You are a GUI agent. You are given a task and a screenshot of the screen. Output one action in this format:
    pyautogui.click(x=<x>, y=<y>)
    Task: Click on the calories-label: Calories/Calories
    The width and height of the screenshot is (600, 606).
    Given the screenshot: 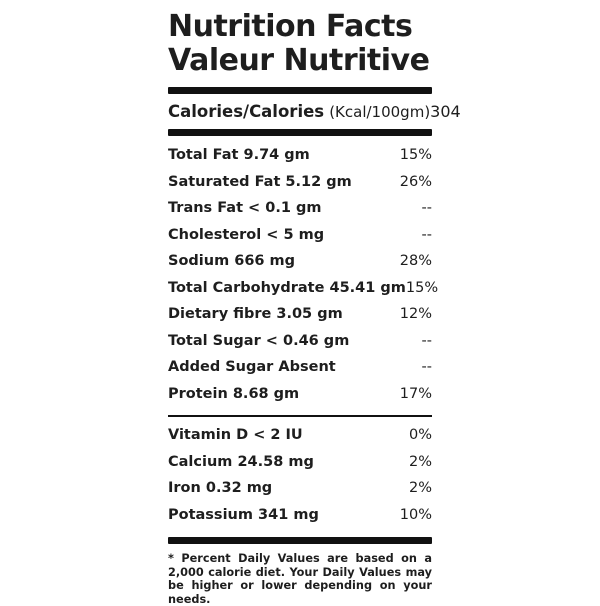 What is the action you would take?
    pyautogui.click(x=246, y=111)
    